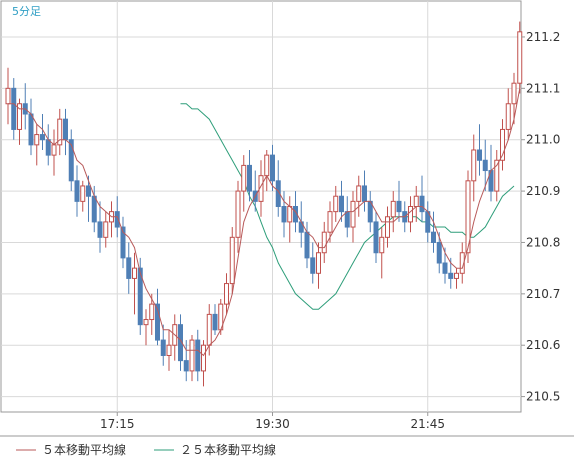  What do you see at coordinates (543, 345) in the screenshot?
I see `y-tick-label: 210.6` at bounding box center [543, 345].